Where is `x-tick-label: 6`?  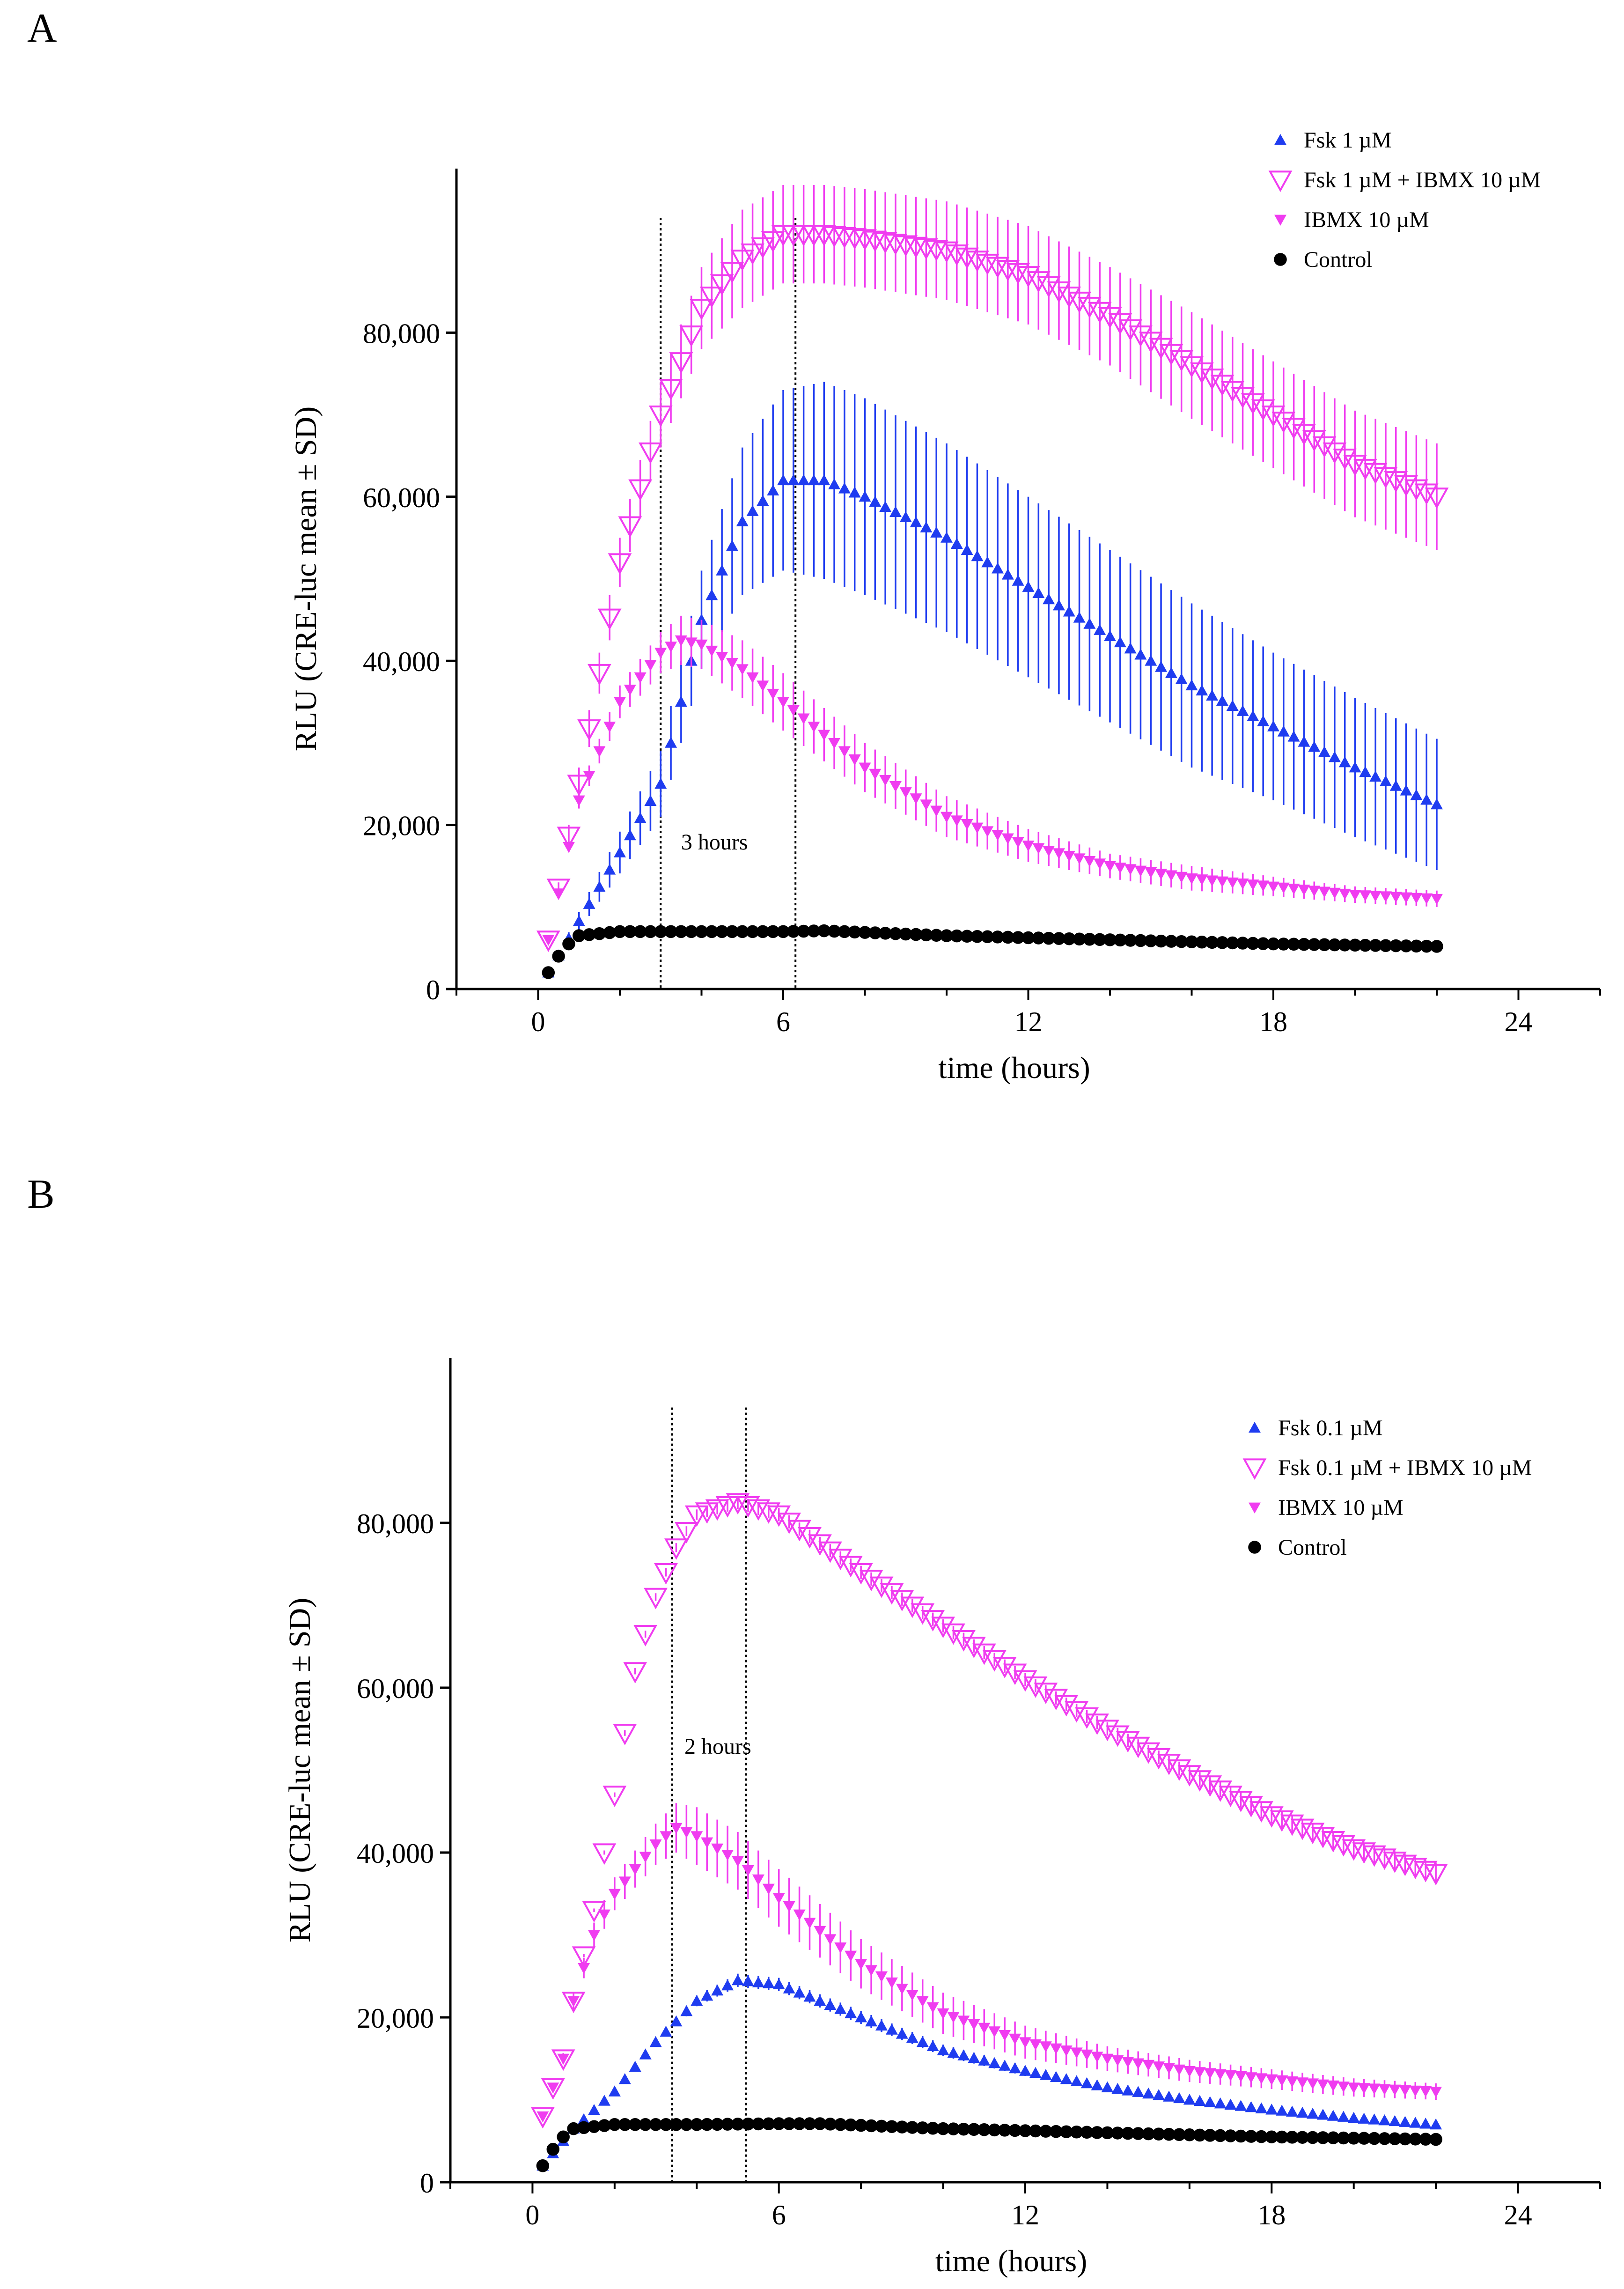
x-tick-label: 6 is located at coordinates (783, 1021).